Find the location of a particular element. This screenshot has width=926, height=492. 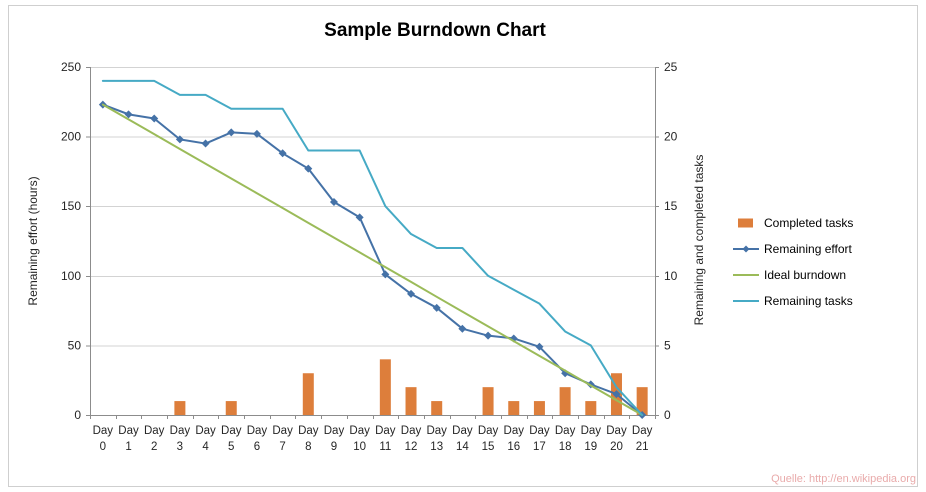

right-axis-tick-label: 15 is located at coordinates (671, 206).